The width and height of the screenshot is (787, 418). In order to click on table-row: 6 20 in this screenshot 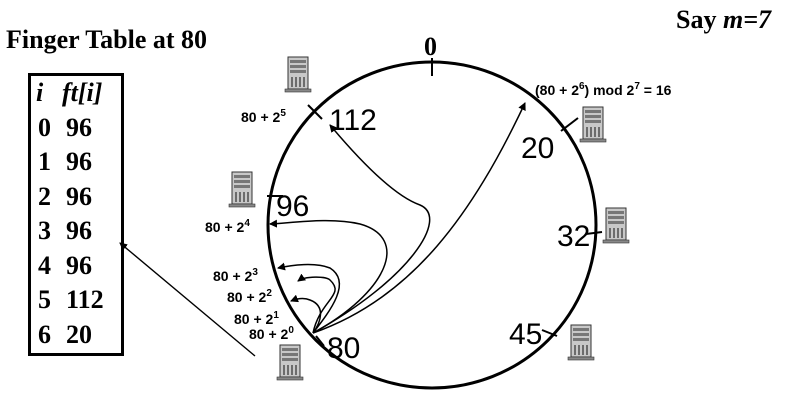, I will do `click(65, 334)`.